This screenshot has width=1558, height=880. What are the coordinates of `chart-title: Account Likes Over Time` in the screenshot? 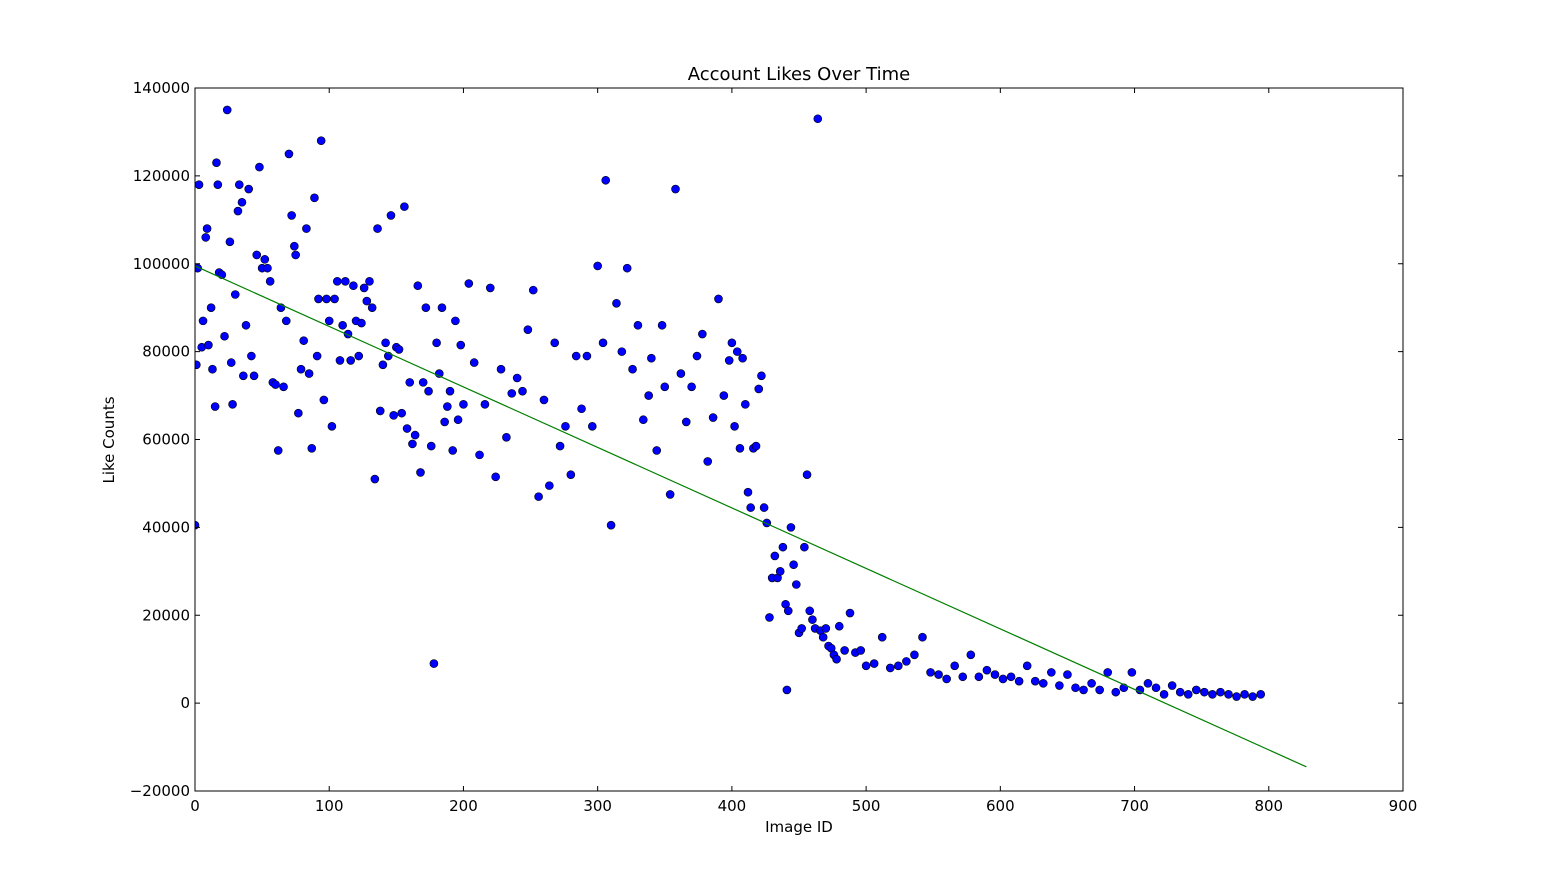 It's located at (799, 74).